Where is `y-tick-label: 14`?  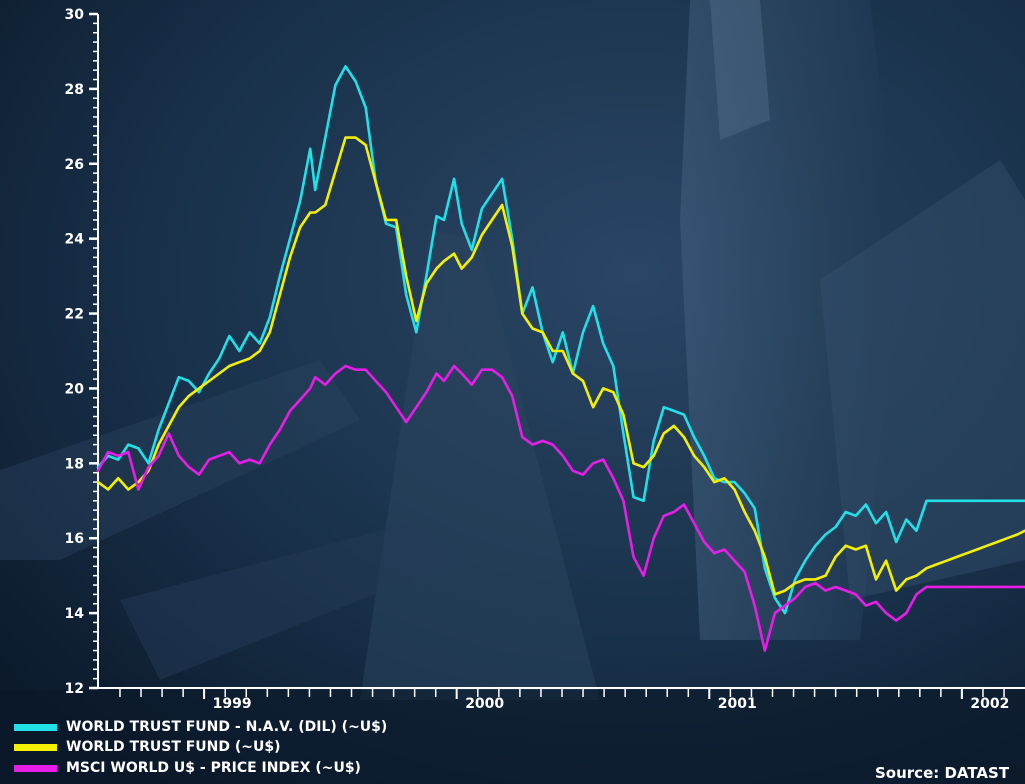
y-tick-label: 14 is located at coordinates (75, 614).